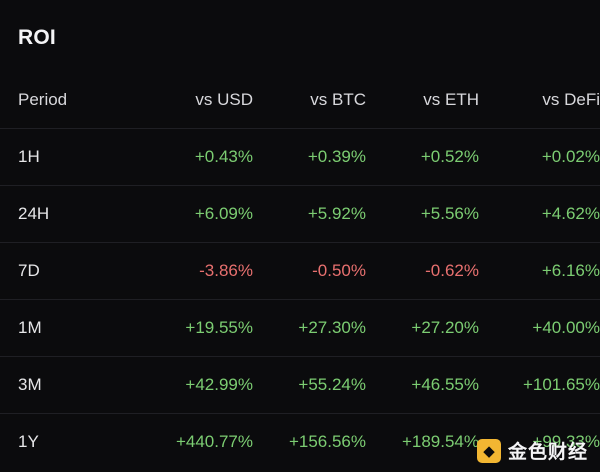 The height and width of the screenshot is (472, 600). What do you see at coordinates (300, 100) in the screenshot?
I see `table-header-row: Period vs USD vs BTC vs ETH vs DeFi` at bounding box center [300, 100].